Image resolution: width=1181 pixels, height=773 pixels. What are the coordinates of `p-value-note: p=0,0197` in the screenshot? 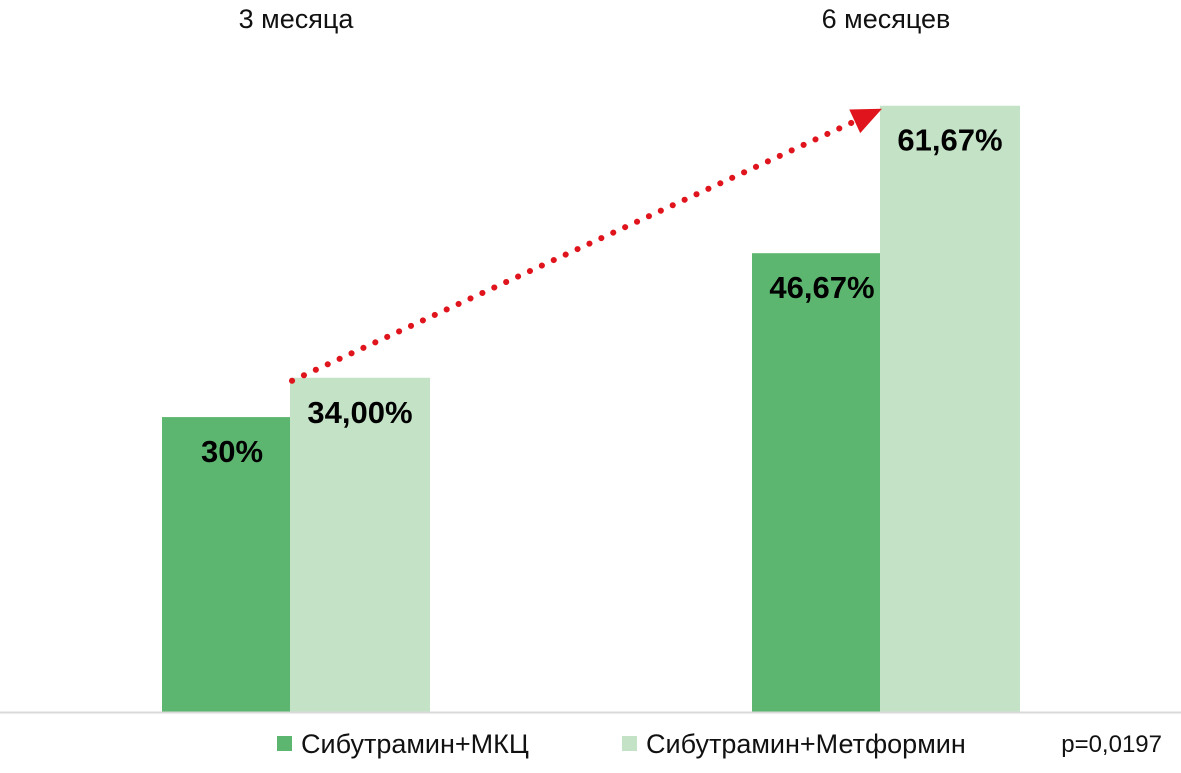 It's located at (1111, 744).